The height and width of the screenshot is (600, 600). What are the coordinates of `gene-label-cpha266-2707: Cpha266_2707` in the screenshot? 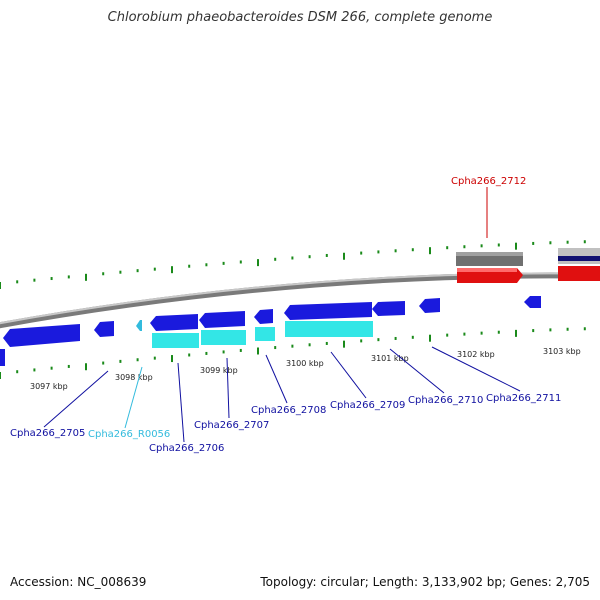 It's located at (231, 425).